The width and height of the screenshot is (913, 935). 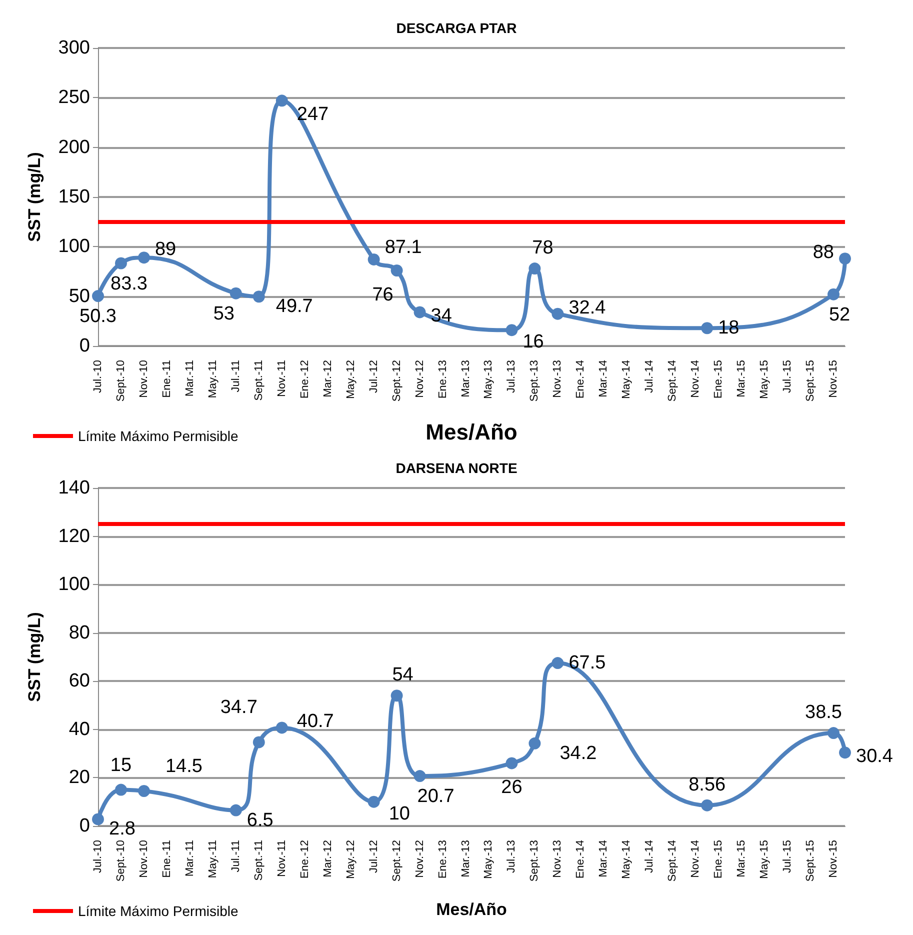 I want to click on y-tick-label: 200, so click(x=74, y=147).